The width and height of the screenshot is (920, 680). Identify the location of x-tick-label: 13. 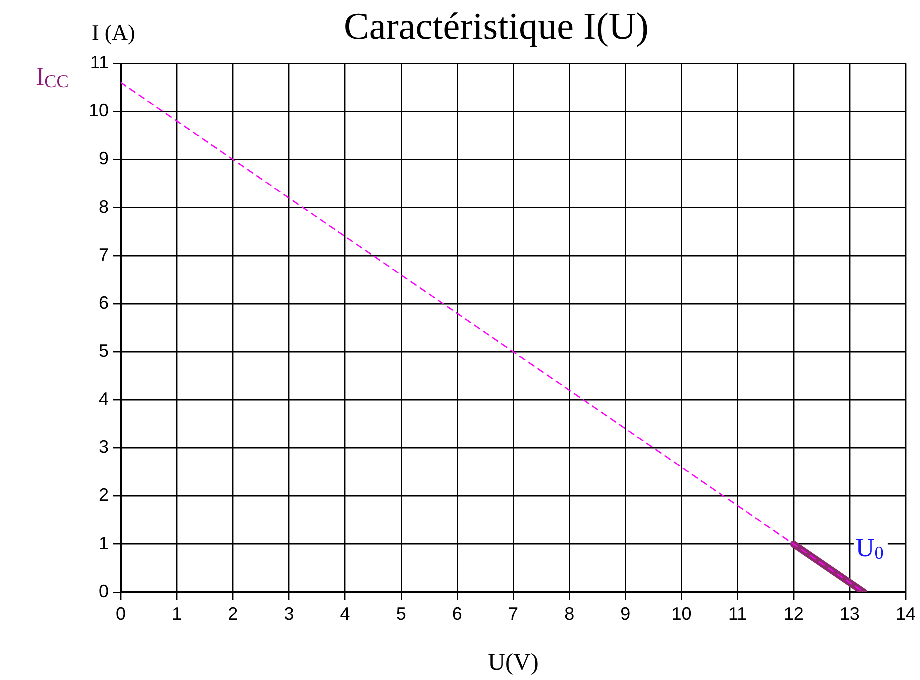
(850, 614).